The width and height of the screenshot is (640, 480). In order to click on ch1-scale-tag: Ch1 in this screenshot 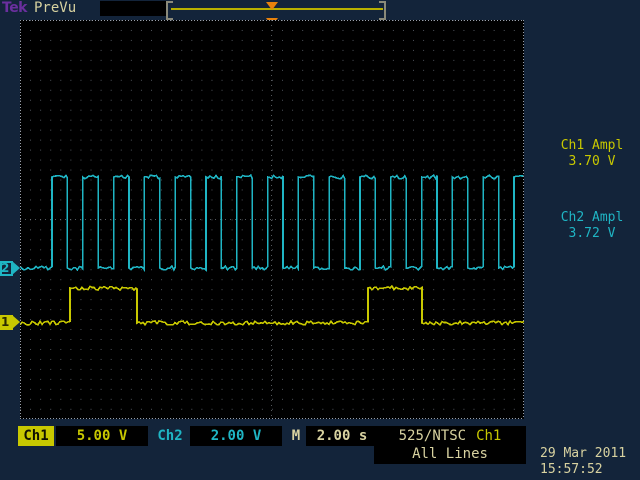, I will do `click(36, 436)`.